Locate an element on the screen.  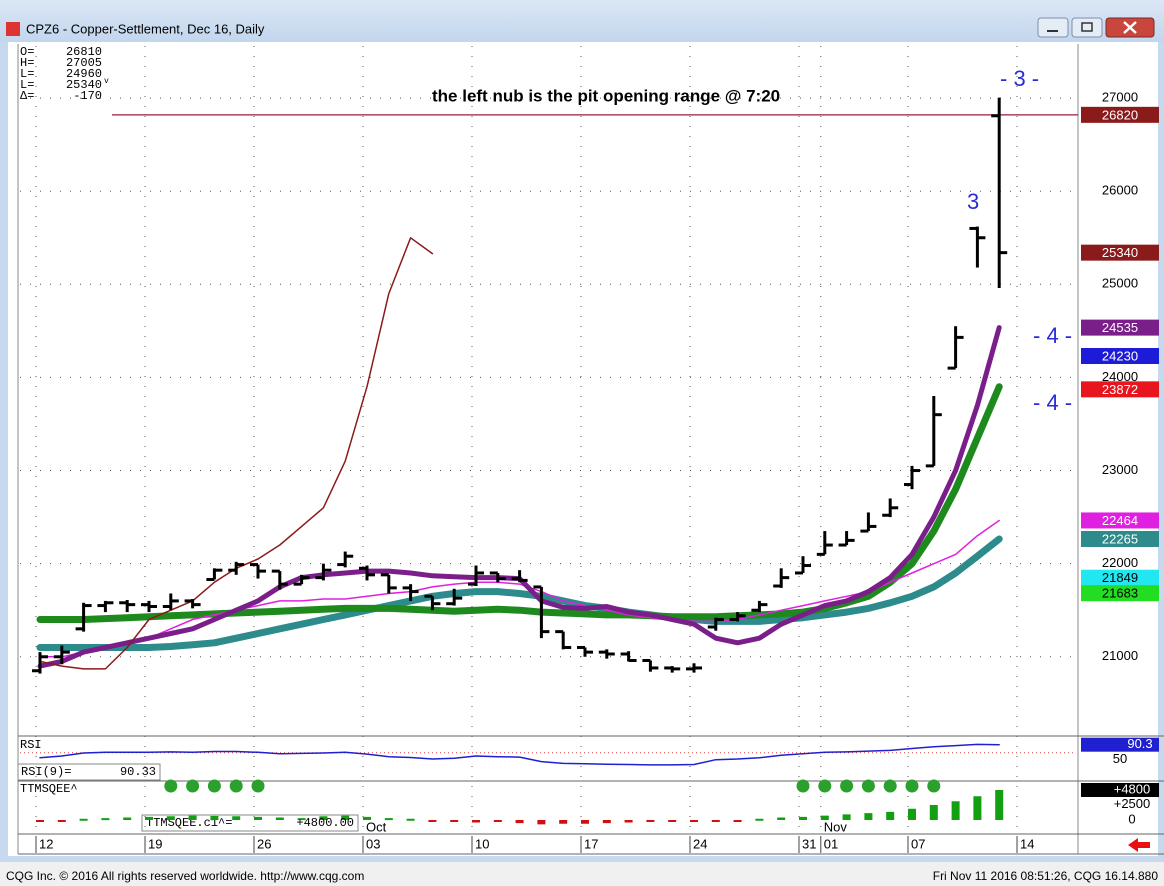
x-tick-label: 17 is located at coordinates (591, 843).